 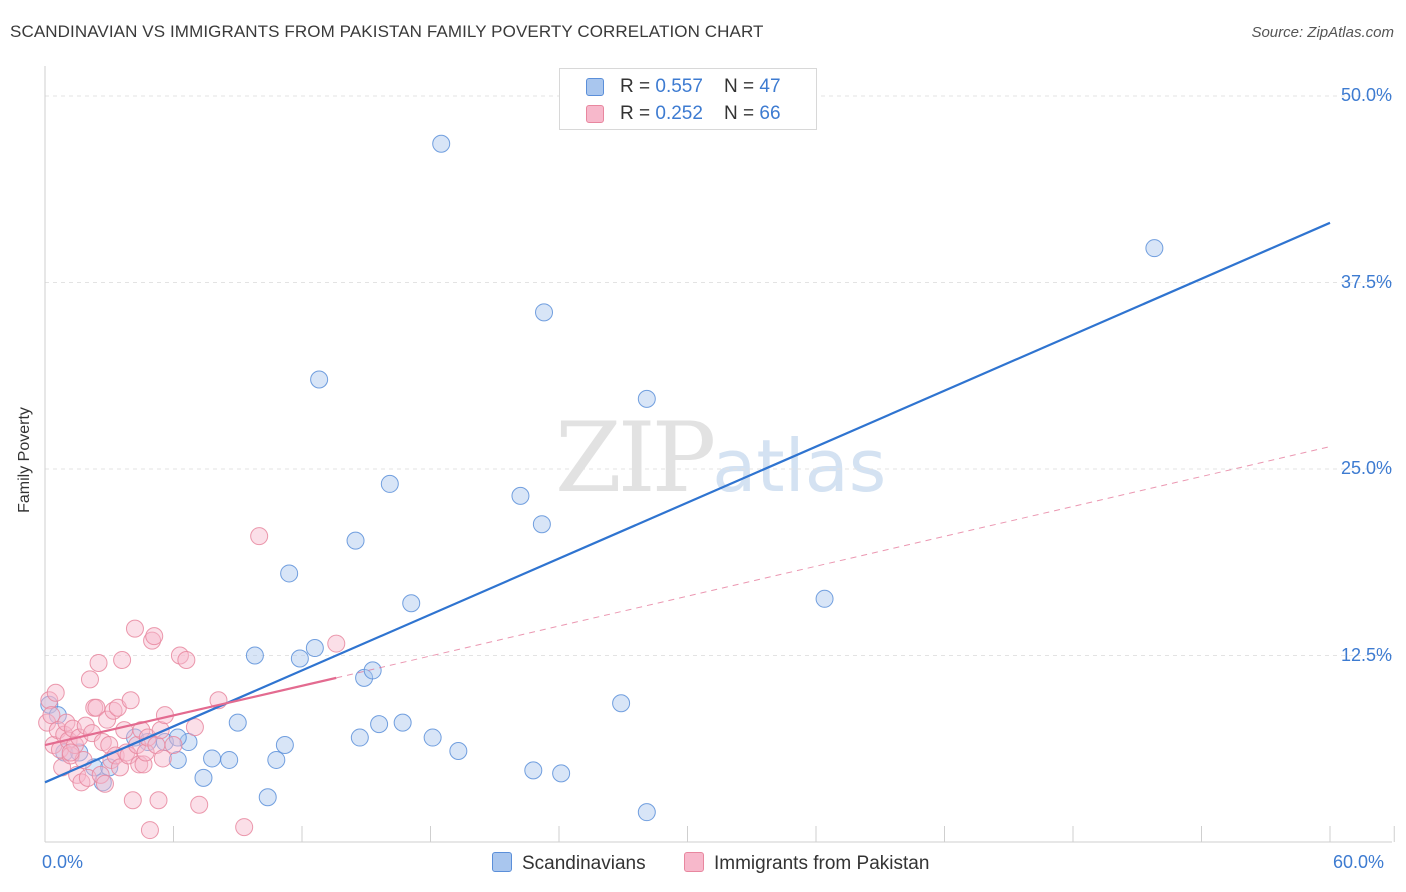 What do you see at coordinates (1322, 32) in the screenshot?
I see `source-label: Source: ZipAtlas.com` at bounding box center [1322, 32].